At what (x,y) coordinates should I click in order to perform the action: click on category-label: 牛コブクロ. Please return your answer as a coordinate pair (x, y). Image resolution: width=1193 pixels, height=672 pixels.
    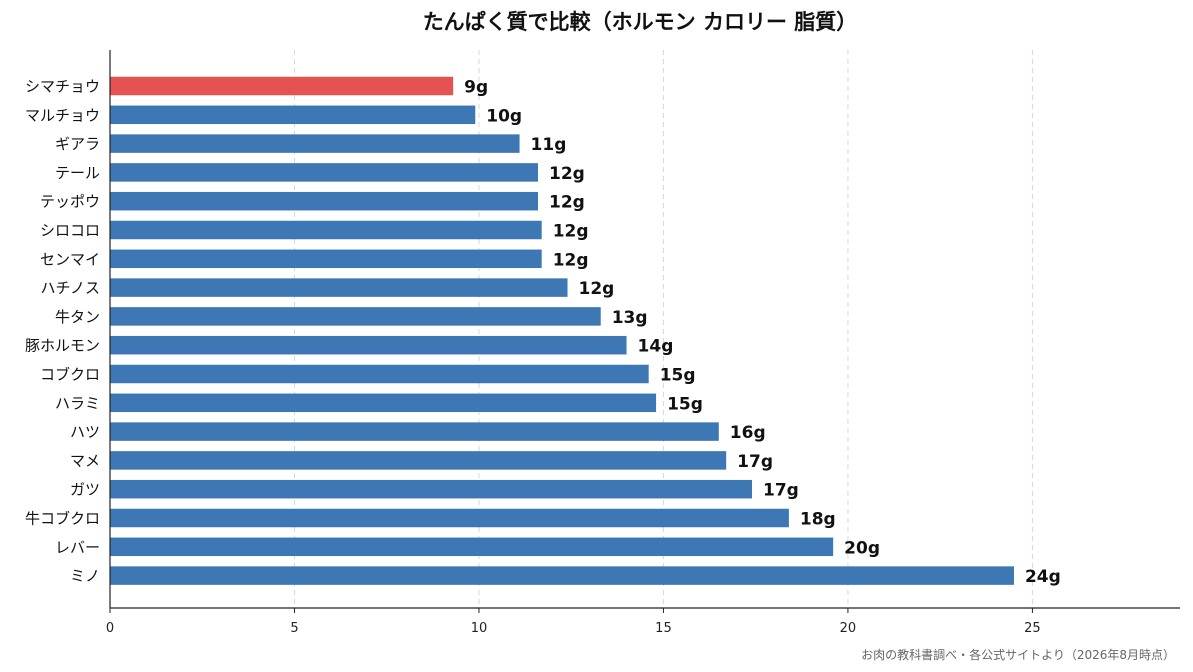
    Looking at the image, I should click on (62, 519).